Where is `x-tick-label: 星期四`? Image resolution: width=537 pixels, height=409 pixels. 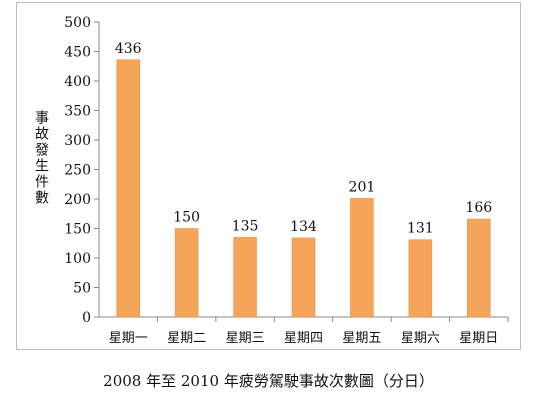
x-tick-label: 星期四 is located at coordinates (303, 338).